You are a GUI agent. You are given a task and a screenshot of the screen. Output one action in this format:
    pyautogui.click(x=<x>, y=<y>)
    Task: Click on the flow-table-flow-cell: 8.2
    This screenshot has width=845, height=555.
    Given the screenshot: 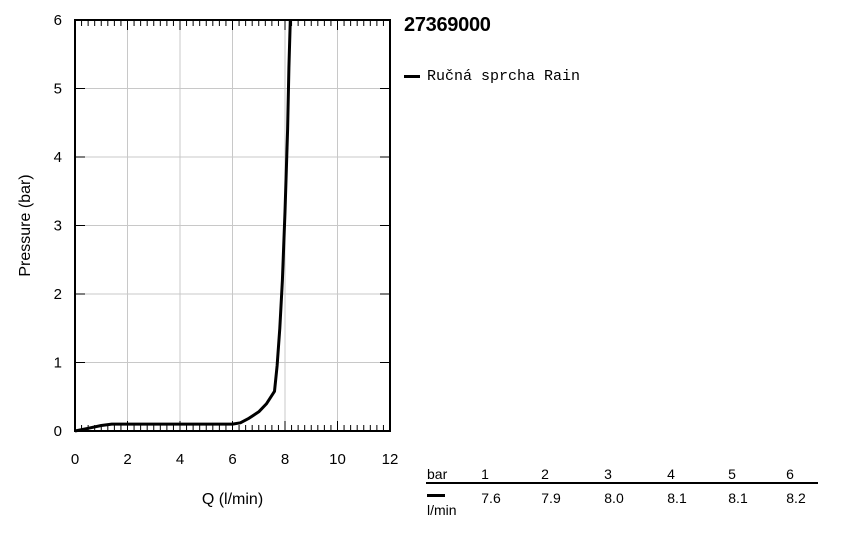 What is the action you would take?
    pyautogui.click(x=796, y=498)
    